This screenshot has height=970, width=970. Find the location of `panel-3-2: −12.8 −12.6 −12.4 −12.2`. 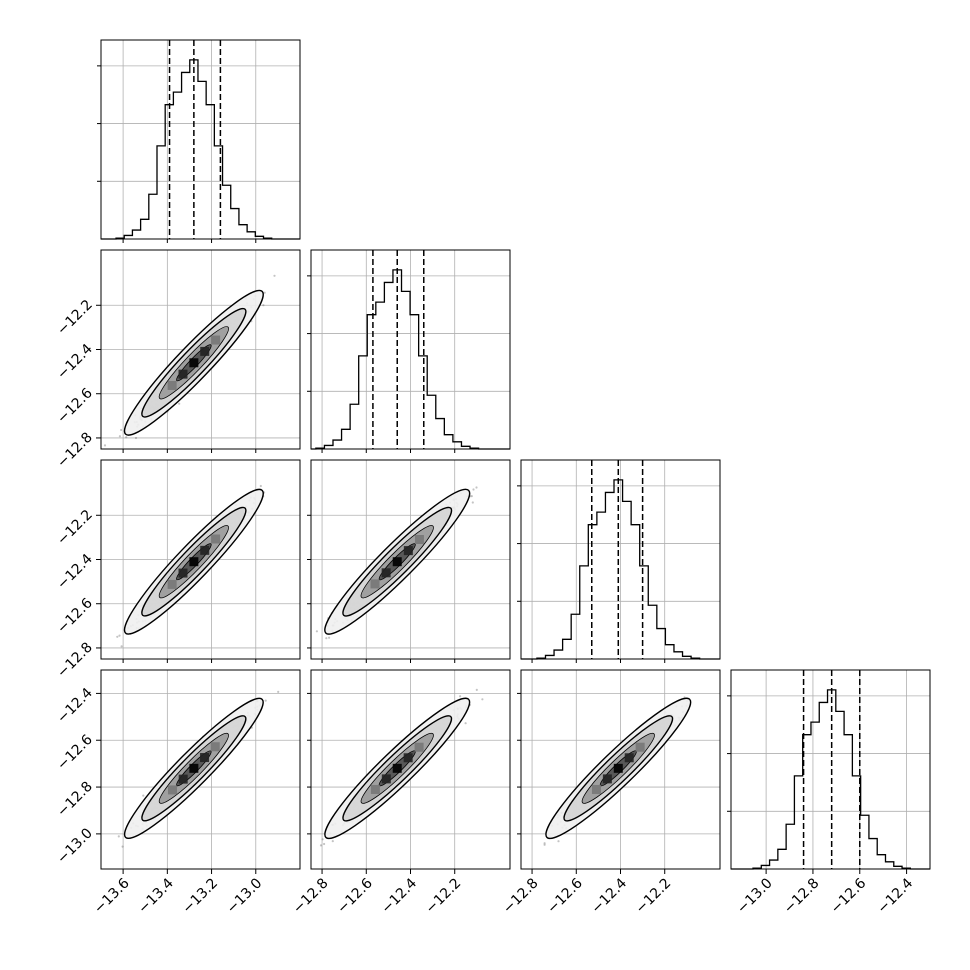

panel-3-2: −12.8 −12.6 −12.4 −12.2 is located at coordinates (610, 793).